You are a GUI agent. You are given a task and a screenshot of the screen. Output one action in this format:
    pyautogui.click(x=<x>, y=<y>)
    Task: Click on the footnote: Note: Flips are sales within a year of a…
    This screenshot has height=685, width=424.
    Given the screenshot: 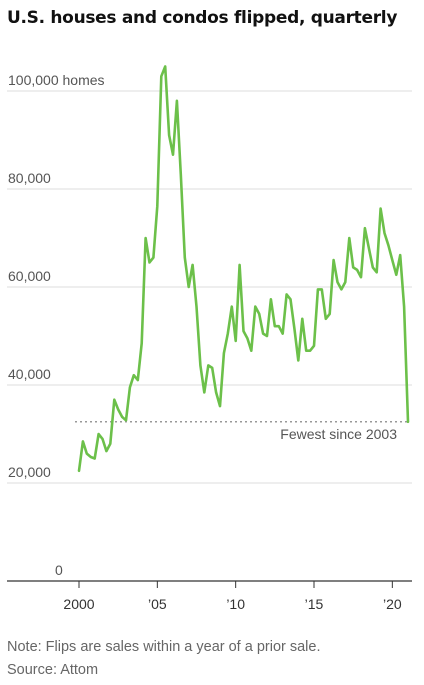 What is the action you would take?
    pyautogui.click(x=164, y=647)
    